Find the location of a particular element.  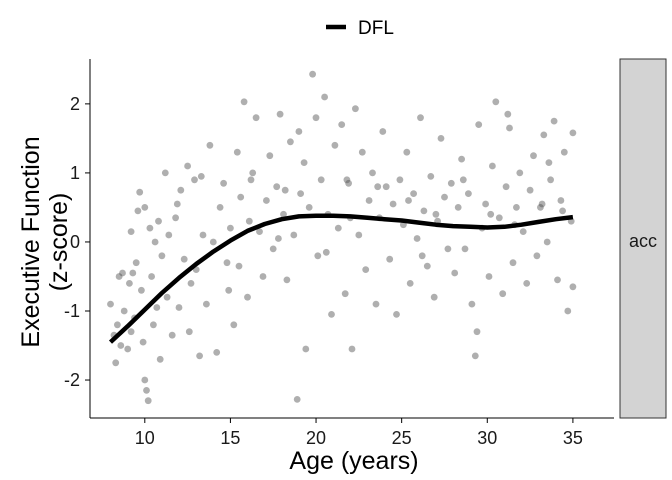

x-tick-label: 15 is located at coordinates (230, 438).